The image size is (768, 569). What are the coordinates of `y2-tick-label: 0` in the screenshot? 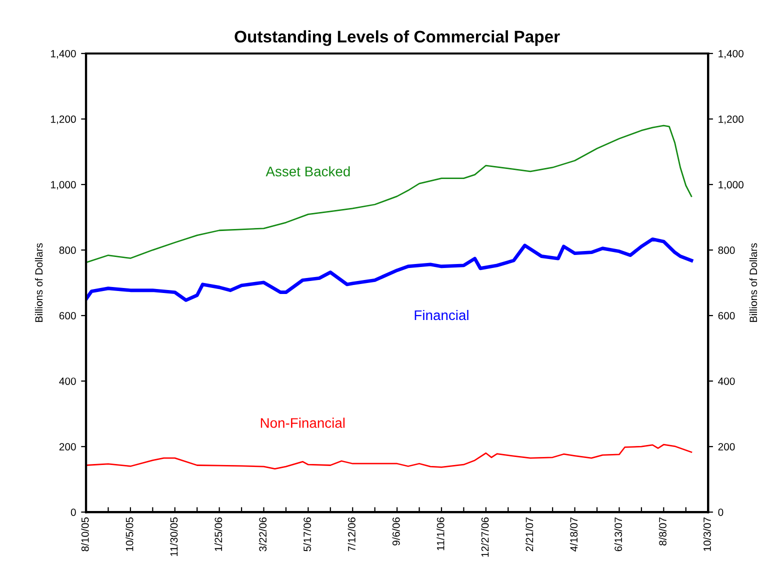 It's located at (721, 512).